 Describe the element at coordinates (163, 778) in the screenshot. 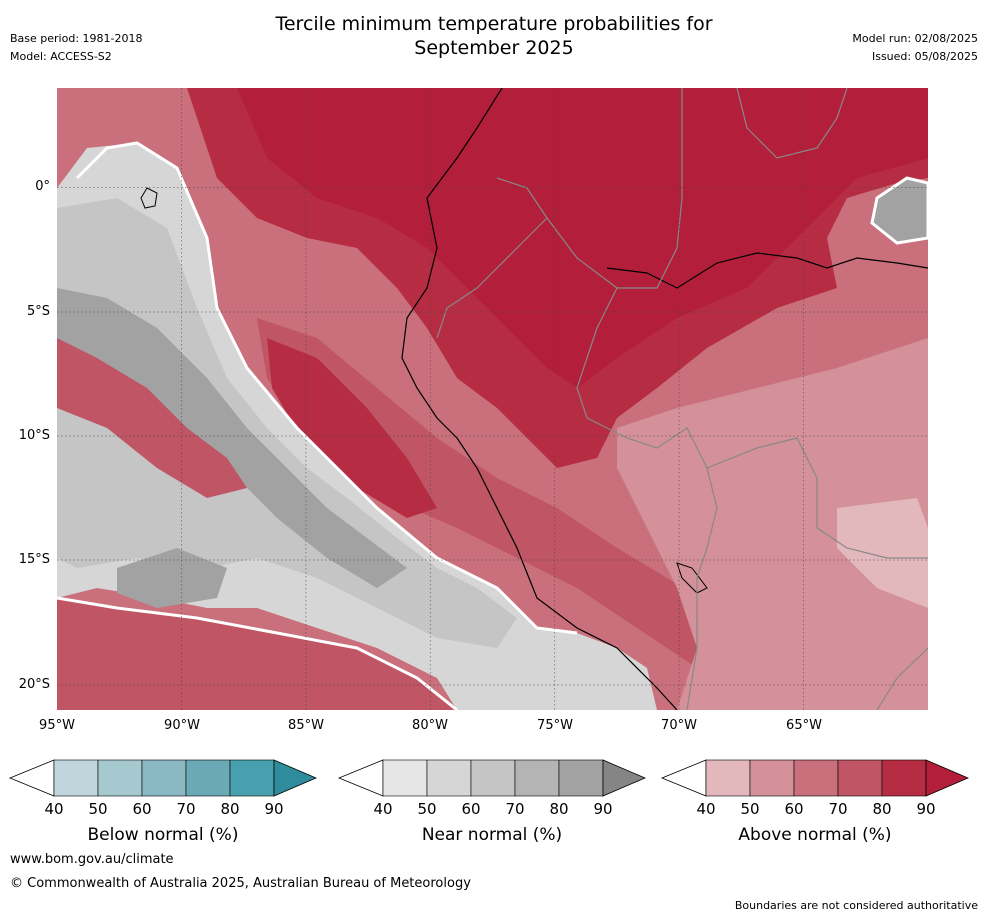

I see `colorbar-below` at that location.